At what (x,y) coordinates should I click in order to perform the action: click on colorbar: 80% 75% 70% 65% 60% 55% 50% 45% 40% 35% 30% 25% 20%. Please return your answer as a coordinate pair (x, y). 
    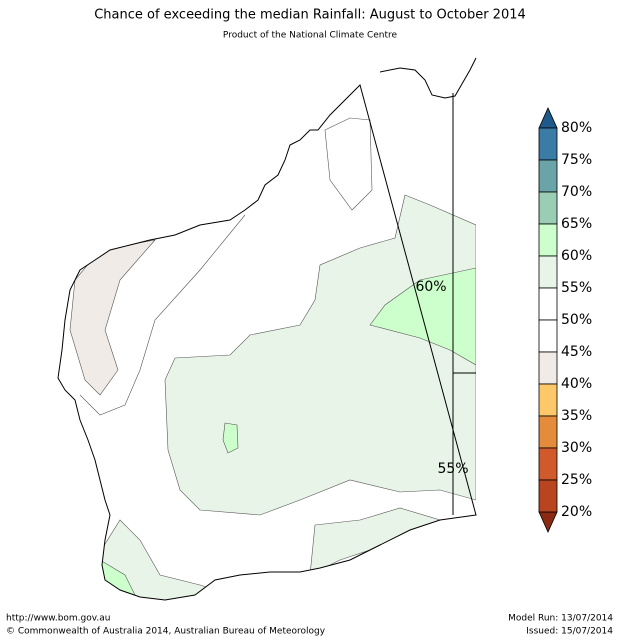
    Looking at the image, I should click on (565, 320).